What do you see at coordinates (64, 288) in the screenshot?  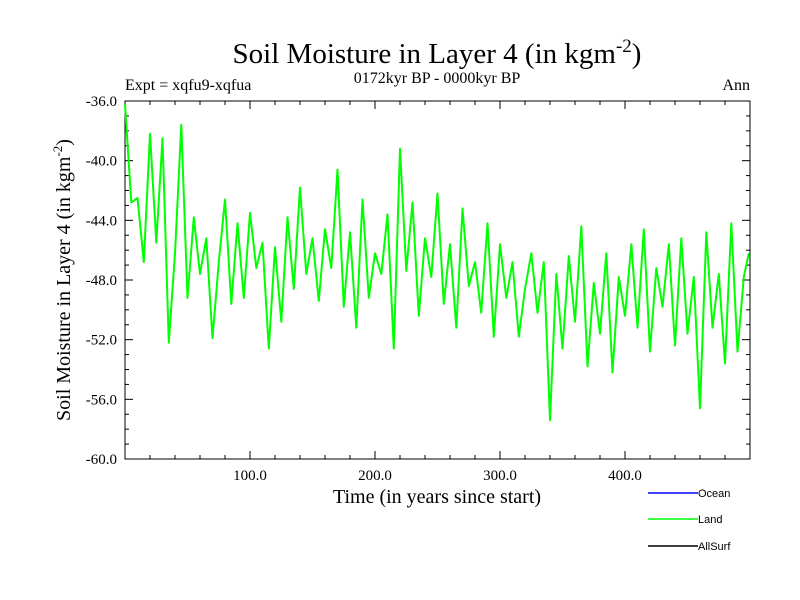 I see `y-axis-label-main: Soil Moisture in Layer 4 (in kgm` at bounding box center [64, 288].